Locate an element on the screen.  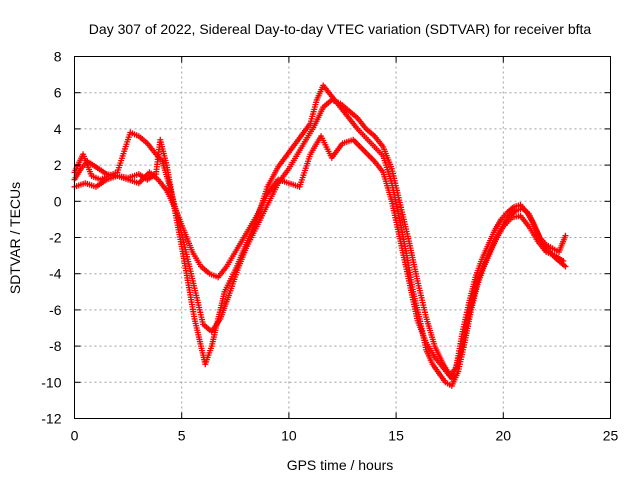
y-tick-label: -2 is located at coordinates (55, 238).